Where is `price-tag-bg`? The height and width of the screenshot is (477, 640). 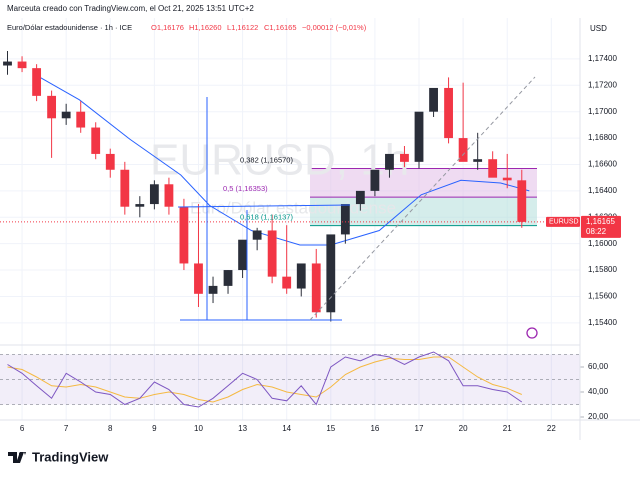 price-tag-bg is located at coordinates (601, 226).